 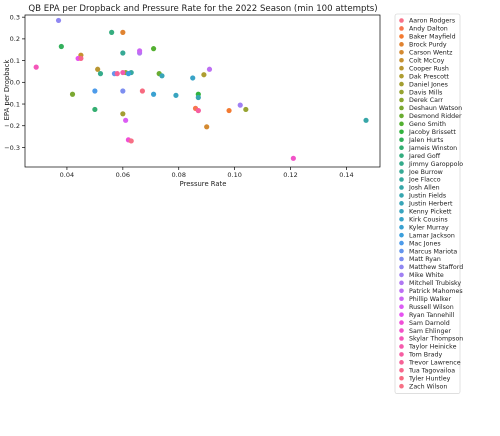 What do you see at coordinates (178, 175) in the screenshot?
I see `x-tick-label: 0.08` at bounding box center [178, 175].